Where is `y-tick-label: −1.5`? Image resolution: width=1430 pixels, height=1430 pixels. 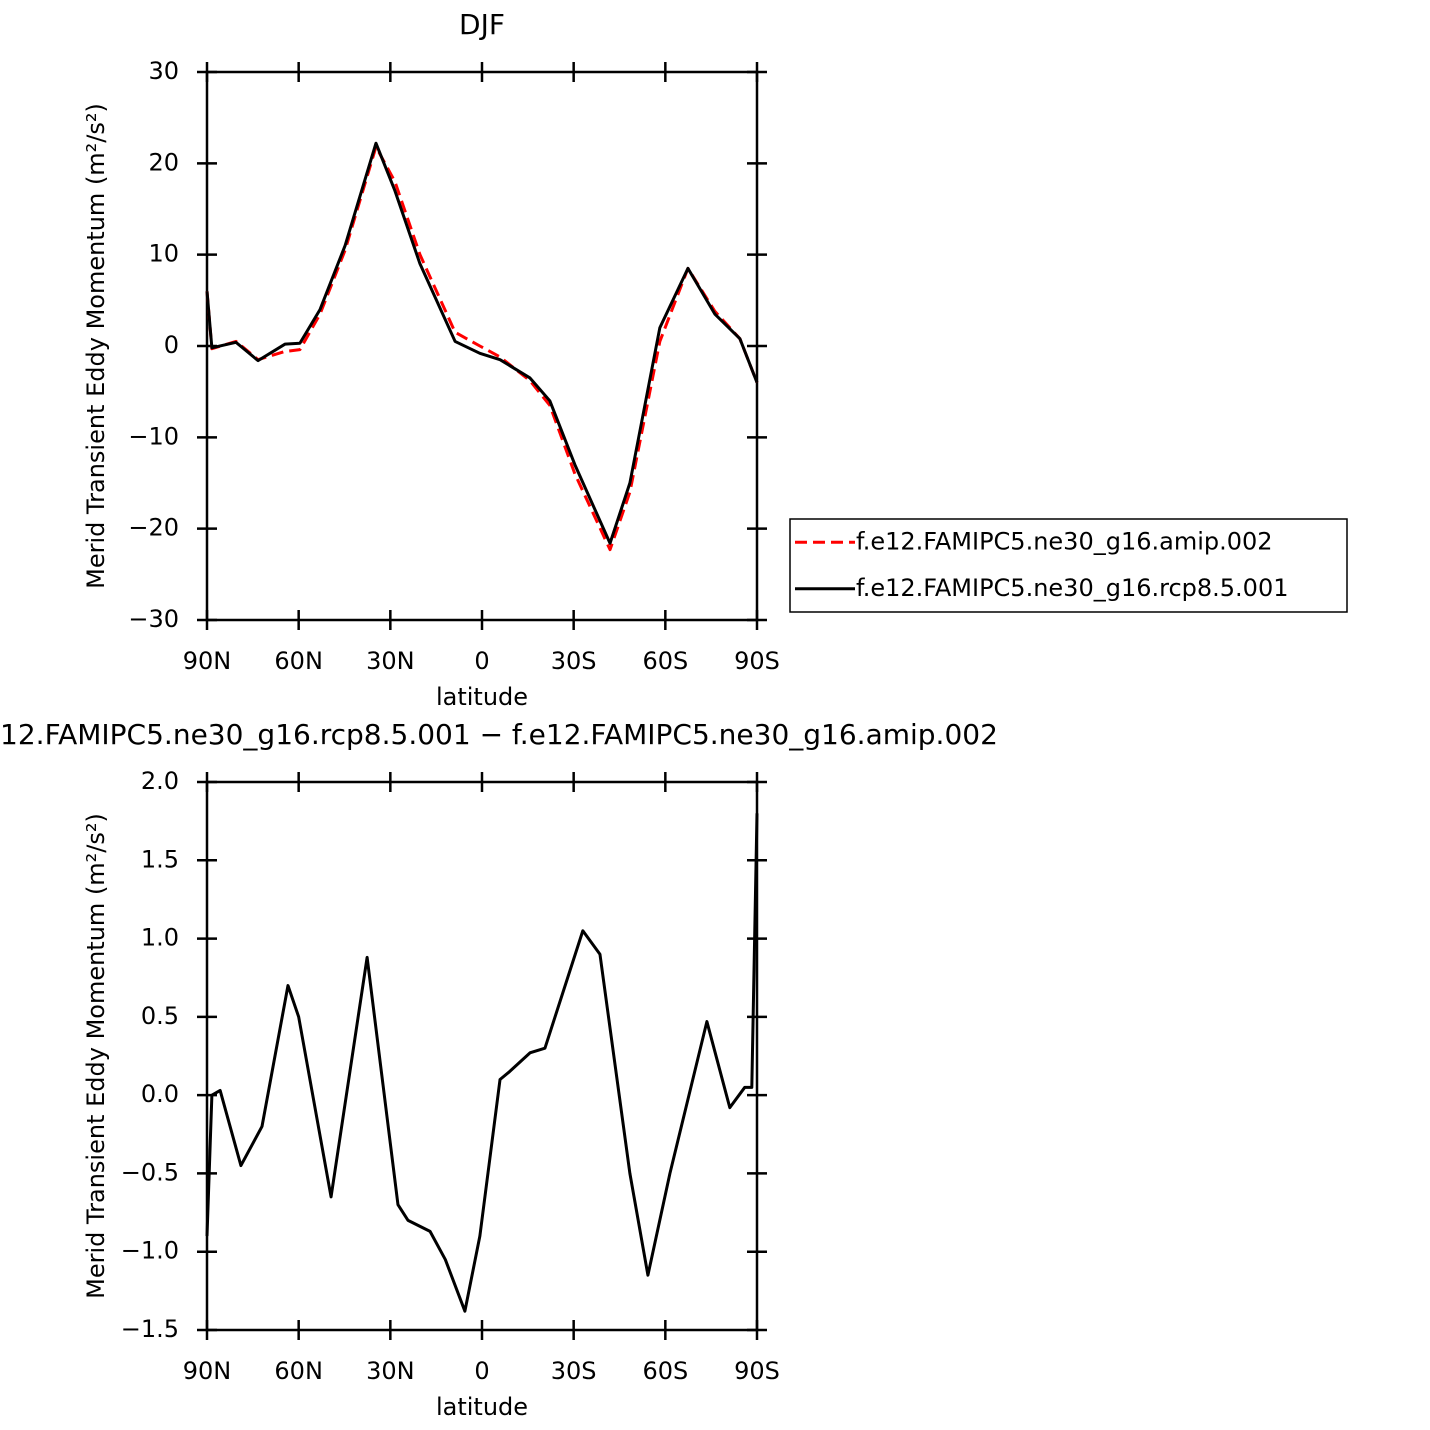 y-tick-label: −1.5 is located at coordinates (150, 1329).